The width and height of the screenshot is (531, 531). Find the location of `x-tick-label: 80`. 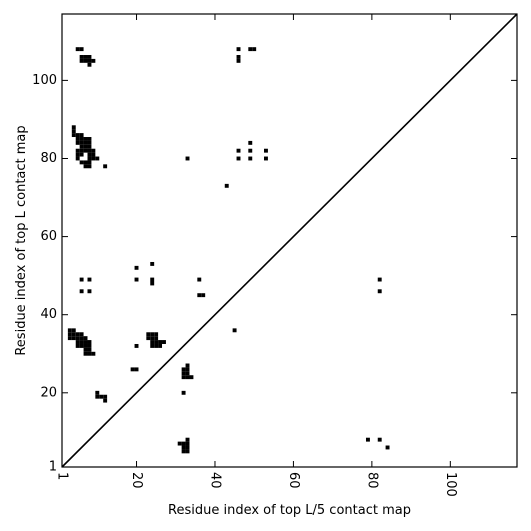

x-tick-label: 80 is located at coordinates (371, 480).